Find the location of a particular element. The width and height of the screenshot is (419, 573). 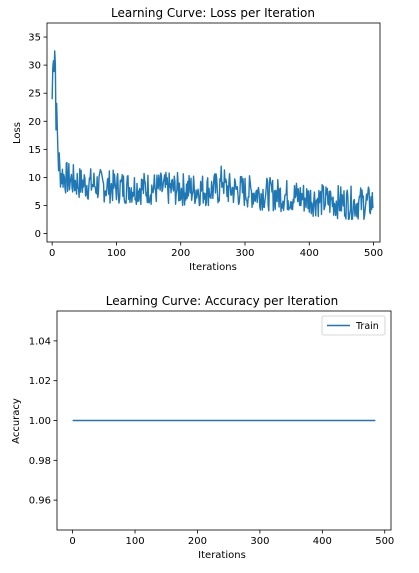

loss-y-tick-label: 30 is located at coordinates (34, 66).